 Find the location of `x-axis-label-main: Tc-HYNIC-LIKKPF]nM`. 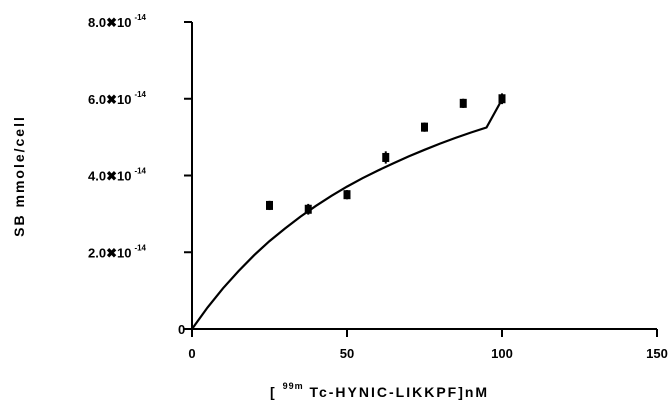

x-axis-label-main: Tc-HYNIC-LIKKPF]nM is located at coordinates (399, 392).